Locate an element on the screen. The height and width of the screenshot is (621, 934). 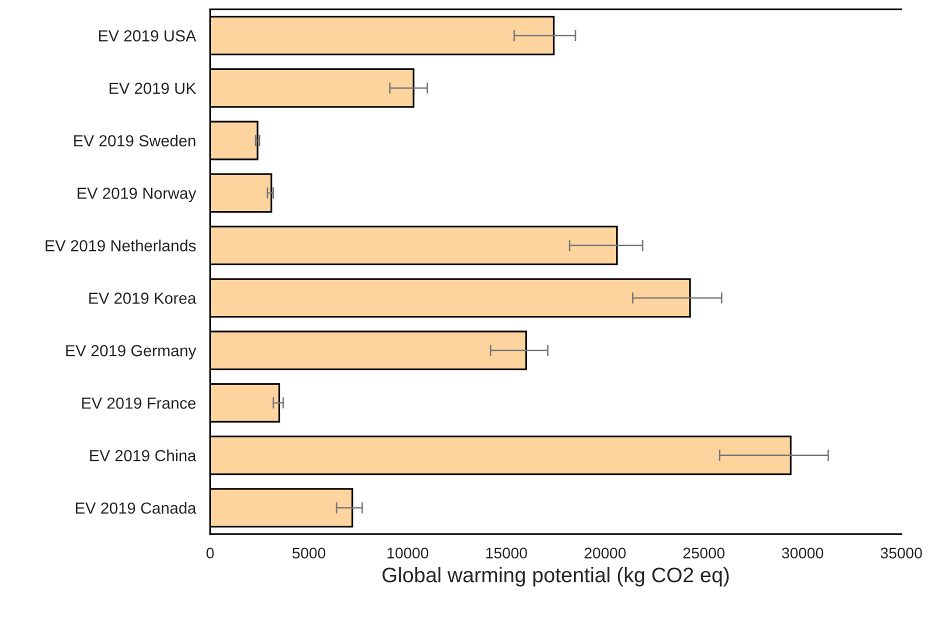
y-tick-label: EV 2019 Sweden is located at coordinates (135, 140).